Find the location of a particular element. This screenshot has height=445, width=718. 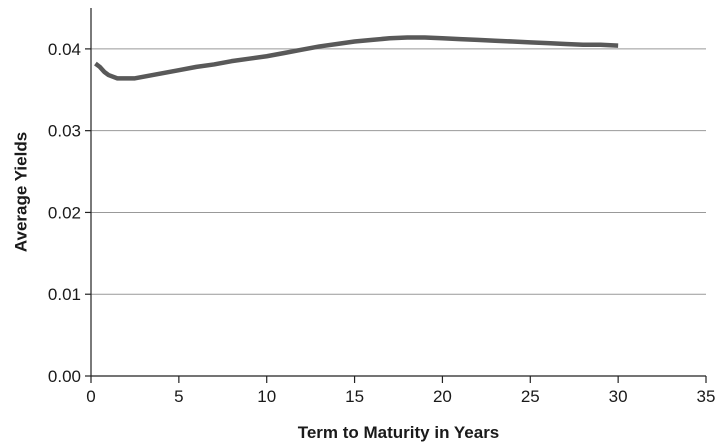

y-axis-title: Average Yields is located at coordinates (21, 192).